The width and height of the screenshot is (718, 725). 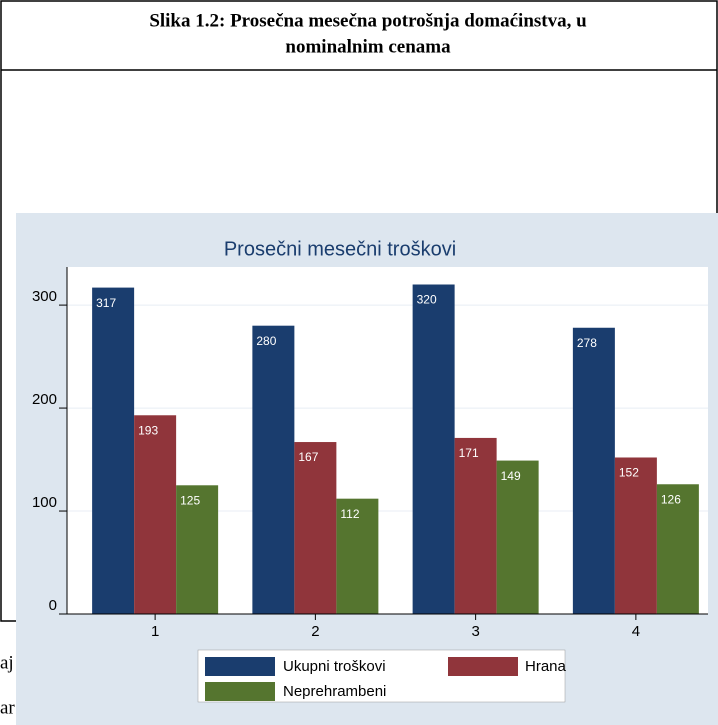 What do you see at coordinates (427, 300) in the screenshot?
I see `value-label: 320` at bounding box center [427, 300].